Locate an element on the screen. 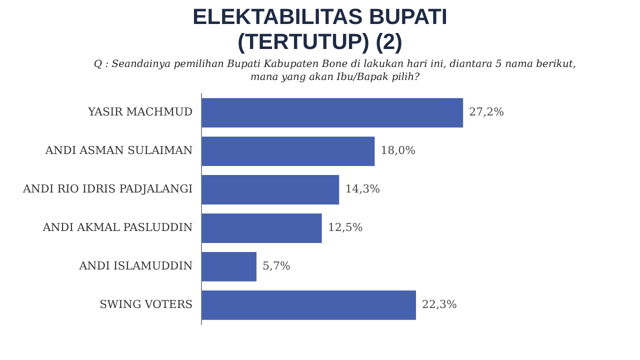 The width and height of the screenshot is (640, 360). data-label: 5,7% is located at coordinates (276, 266).